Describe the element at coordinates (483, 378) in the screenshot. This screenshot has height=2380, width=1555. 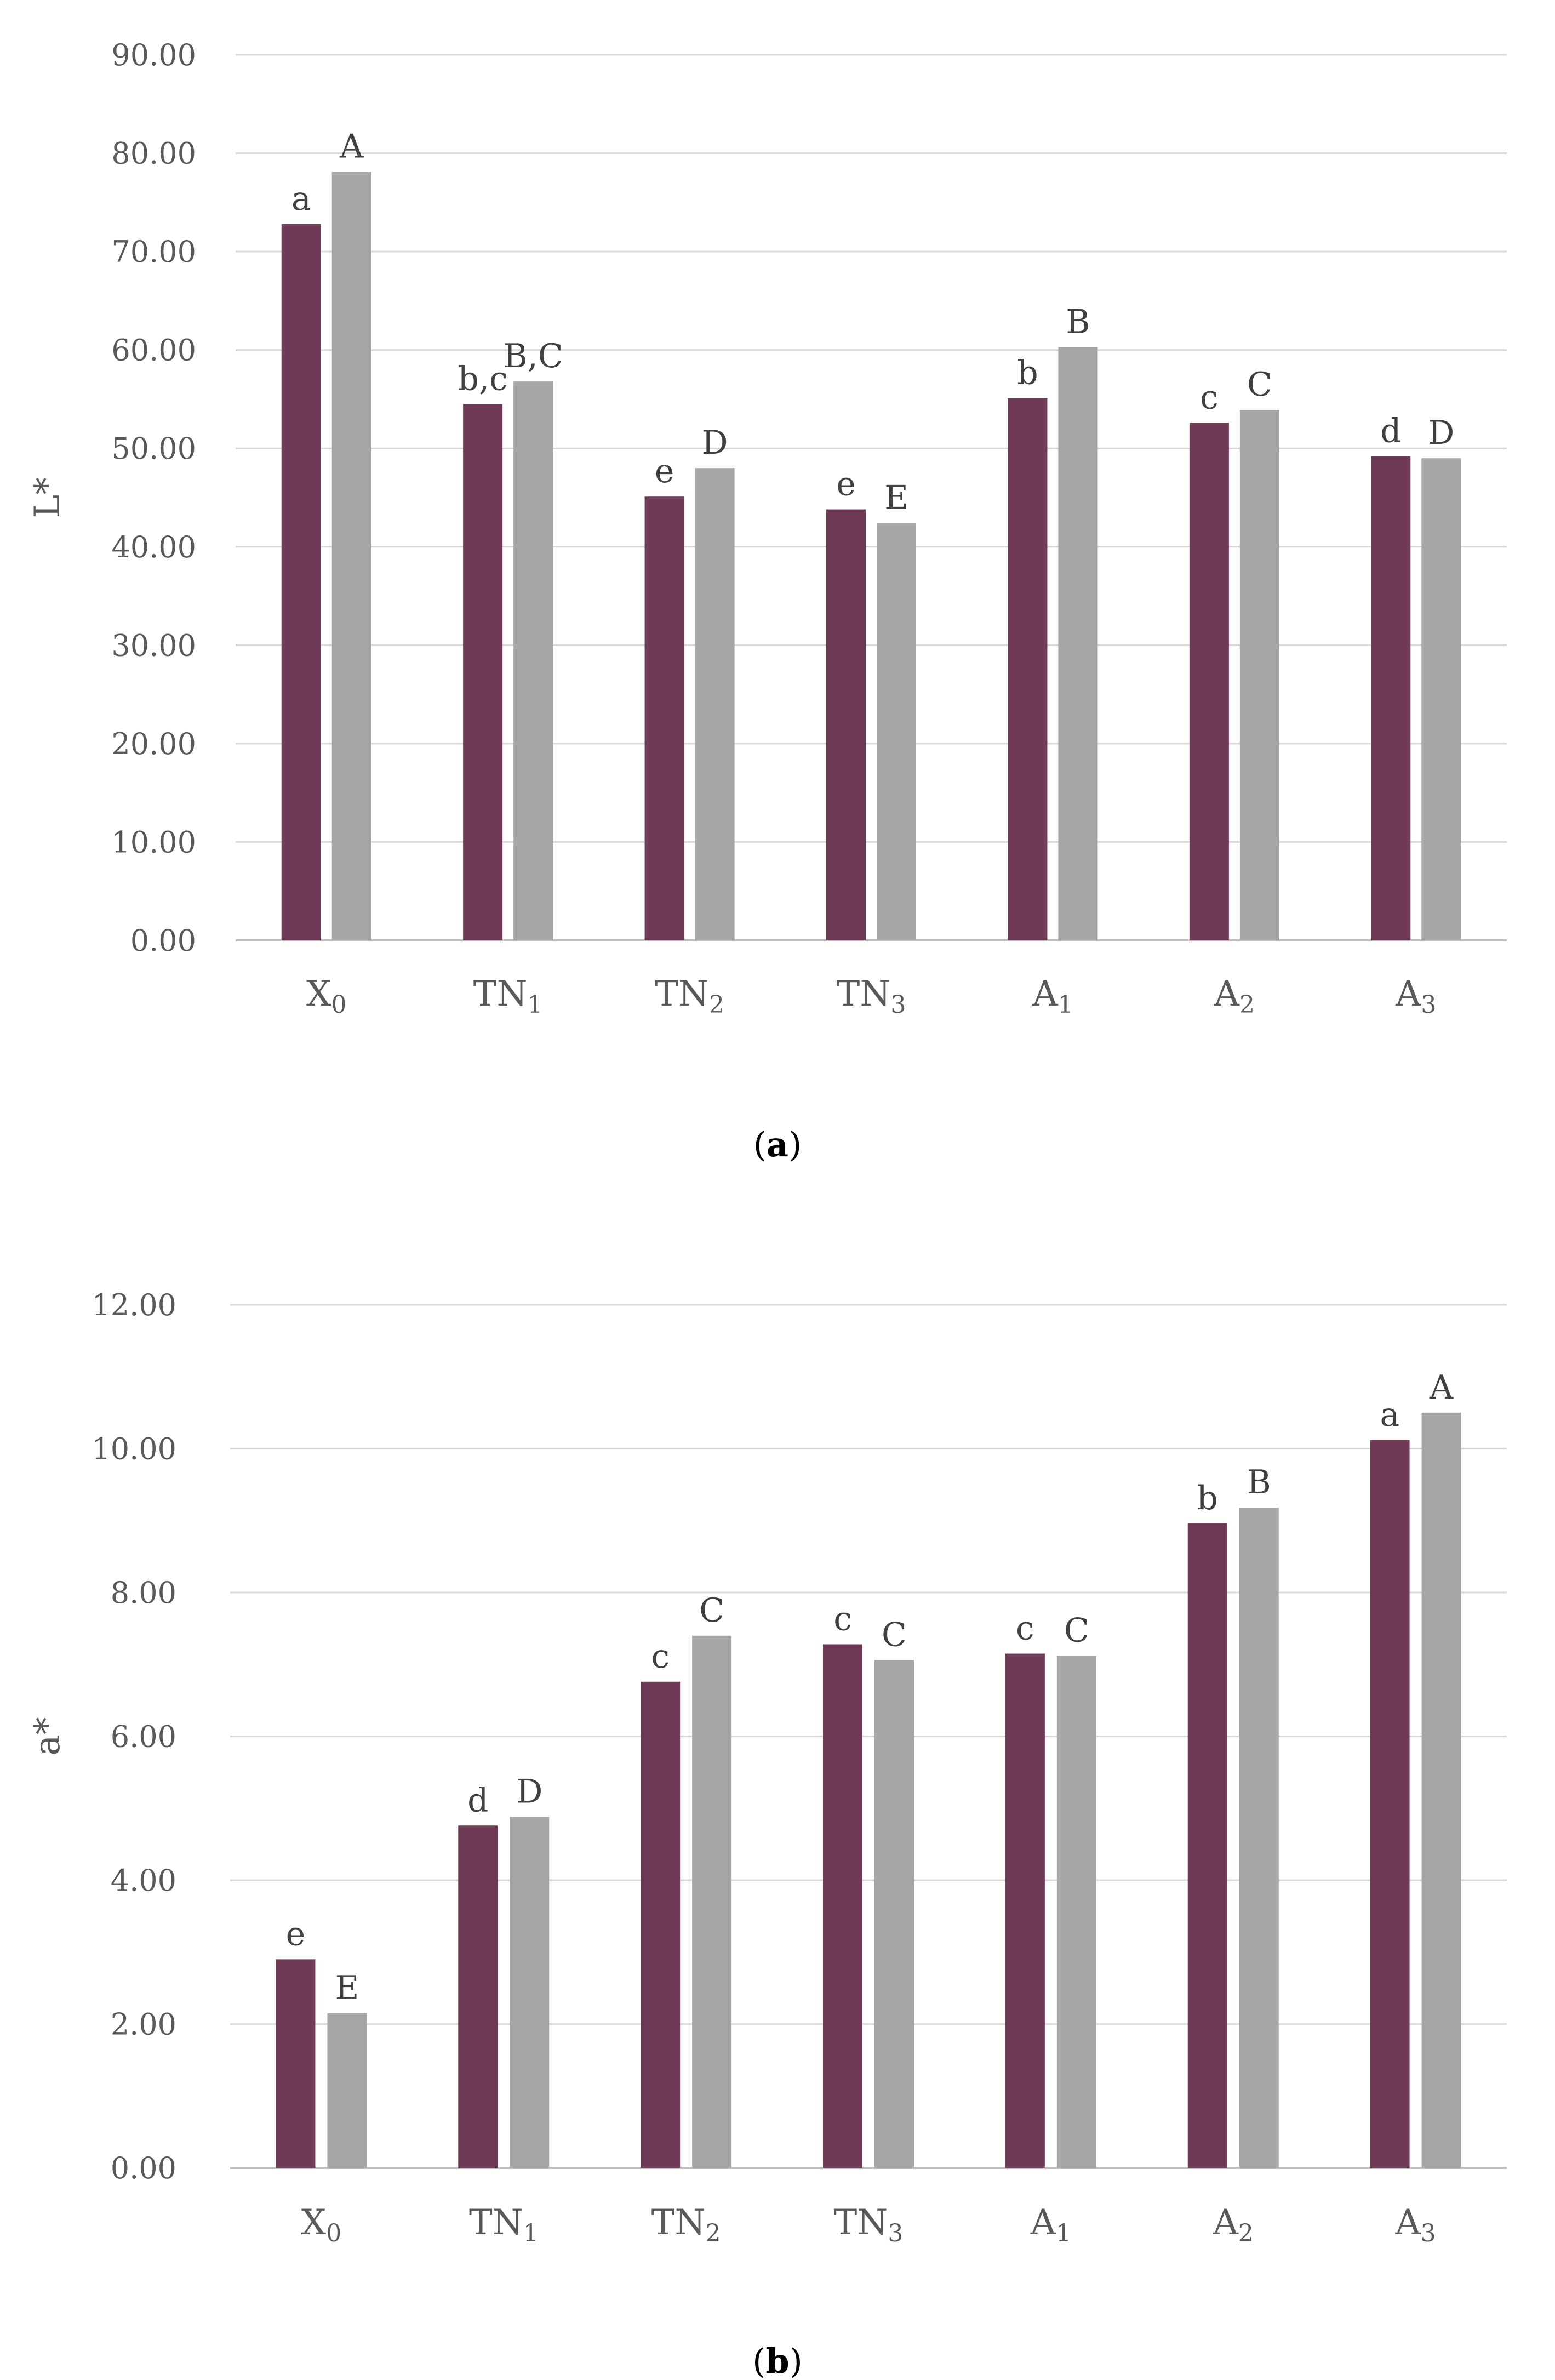
I see `bar-significance-label-series1: b,c` at that location.